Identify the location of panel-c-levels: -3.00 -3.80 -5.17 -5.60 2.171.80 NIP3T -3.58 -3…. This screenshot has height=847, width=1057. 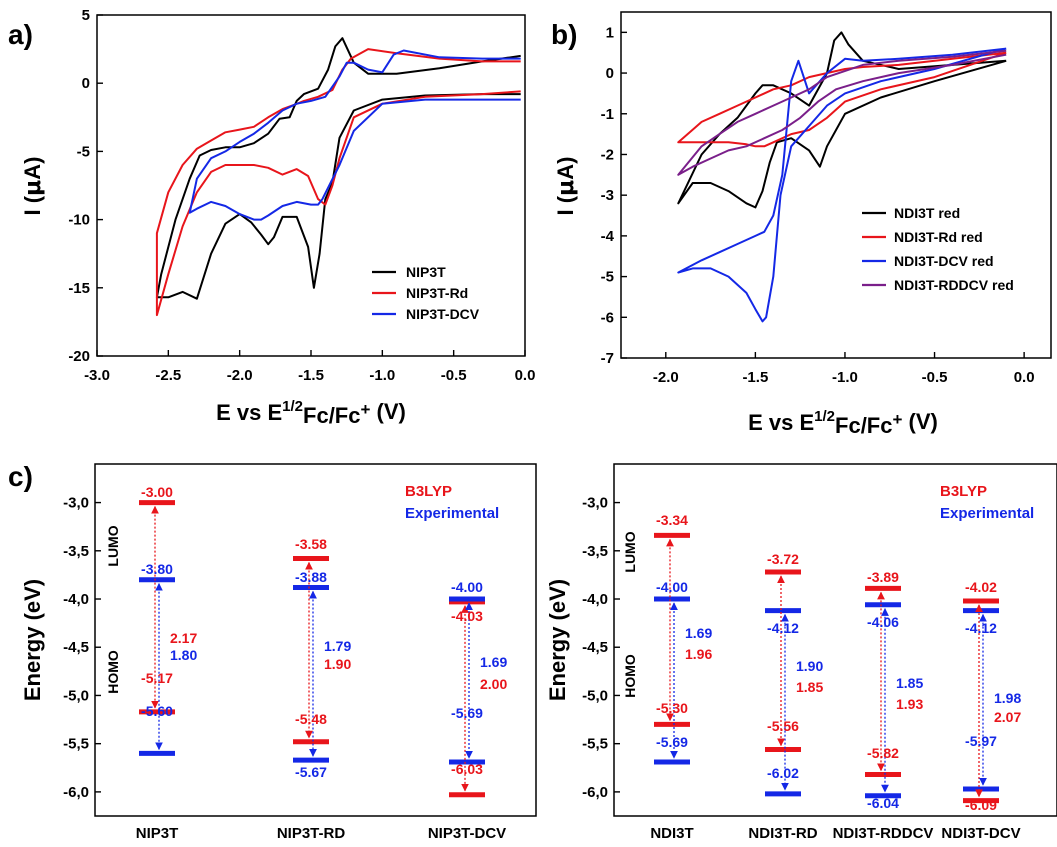
(322, 663).